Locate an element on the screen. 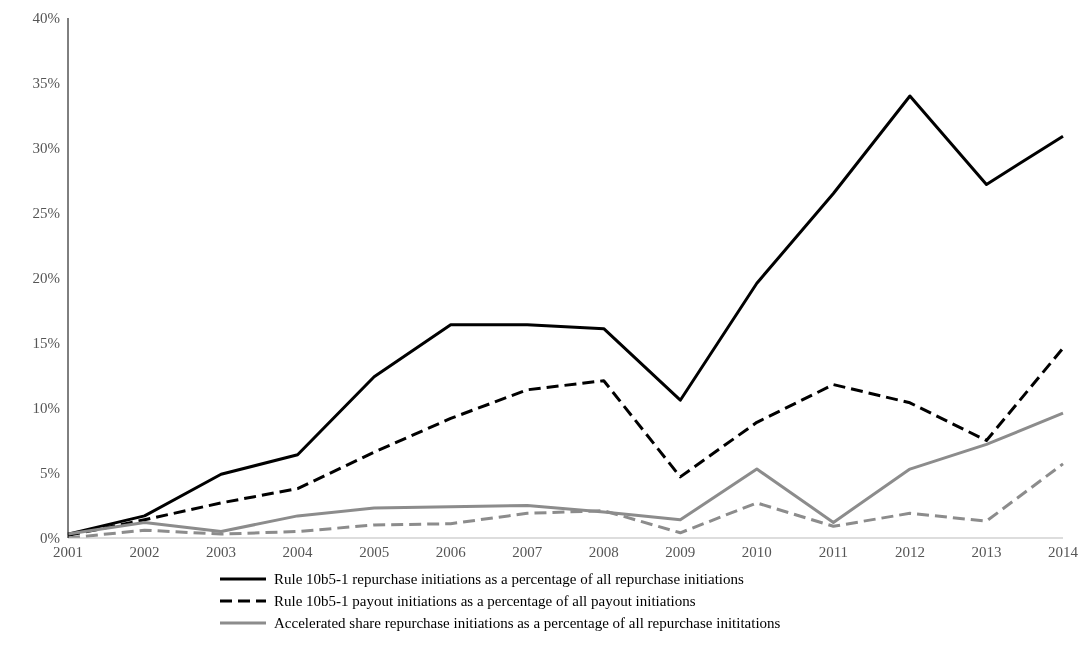 The height and width of the screenshot is (650, 1091). x-tick-label: 2004 is located at coordinates (298, 551).